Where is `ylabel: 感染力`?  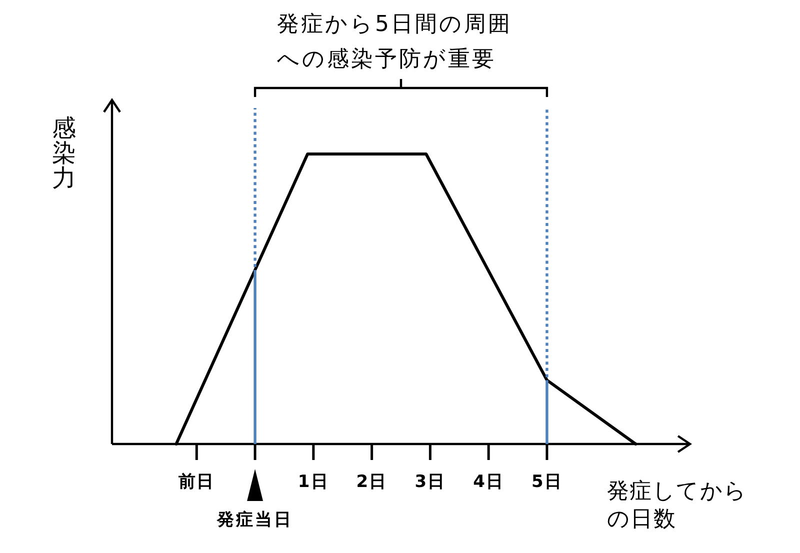
ylabel: 感染力 is located at coordinates (64, 153).